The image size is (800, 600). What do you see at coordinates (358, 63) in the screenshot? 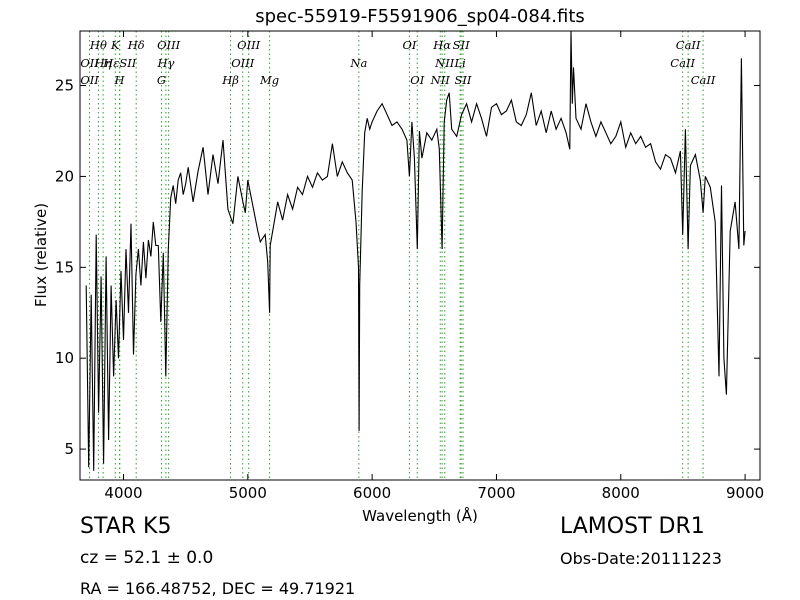
I see `line-id-label: Na` at bounding box center [358, 63].